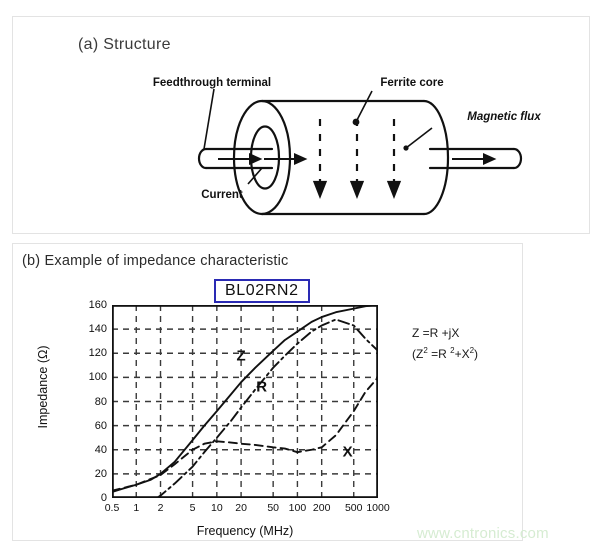  Describe the element at coordinates (97, 377) in the screenshot. I see `y-tick: 100` at that location.